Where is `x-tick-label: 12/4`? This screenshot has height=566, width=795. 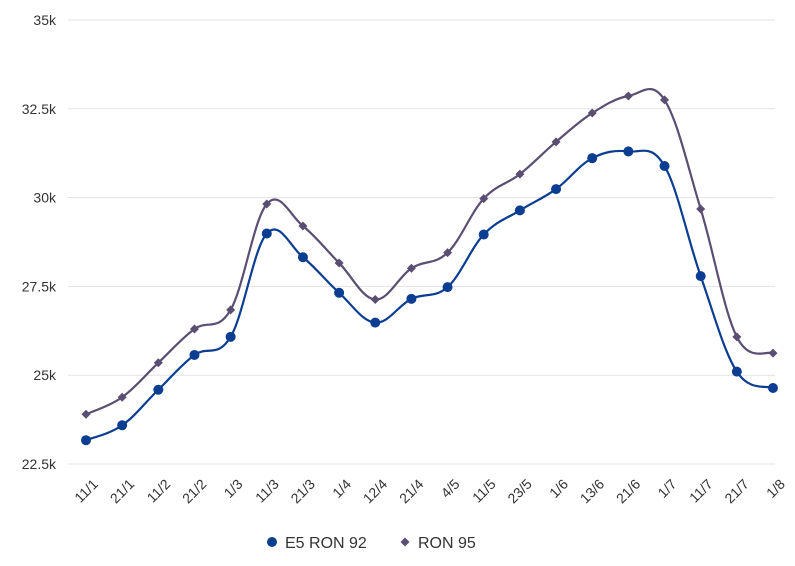 x-tick-label: 12/4 is located at coordinates (375, 491).